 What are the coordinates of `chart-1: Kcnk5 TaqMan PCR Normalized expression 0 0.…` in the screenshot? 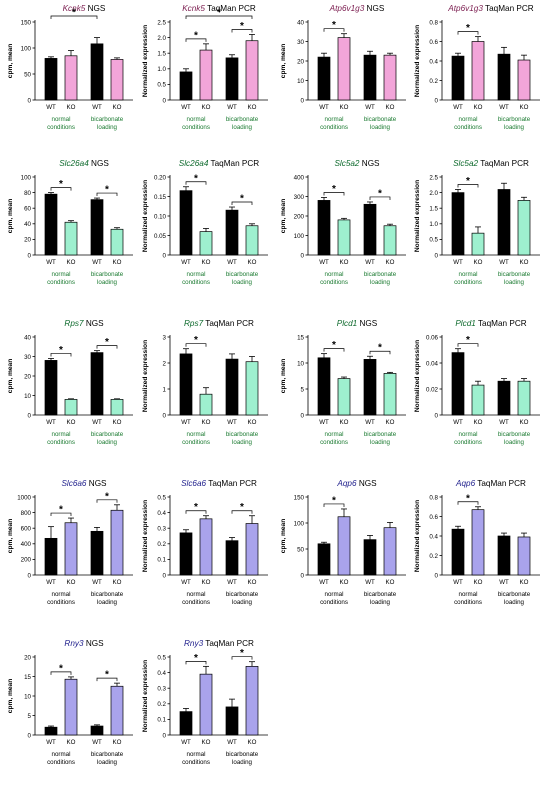 It's located at (205, 67).